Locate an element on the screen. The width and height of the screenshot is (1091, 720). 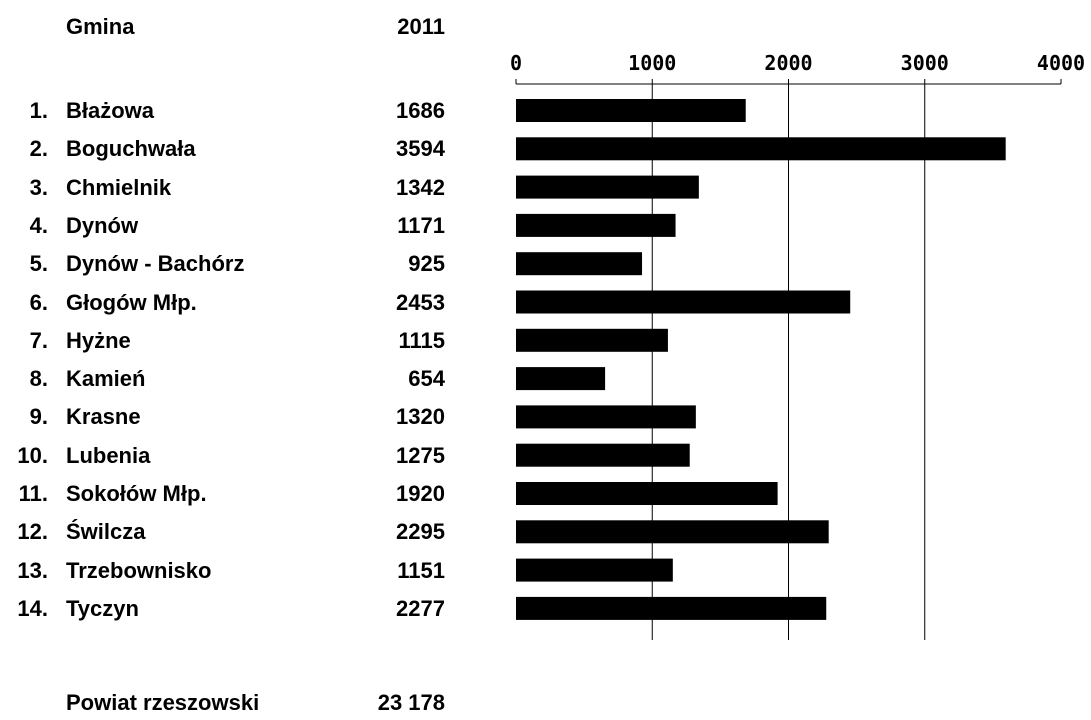
column-header-year: 2011 is located at coordinates (421, 26).